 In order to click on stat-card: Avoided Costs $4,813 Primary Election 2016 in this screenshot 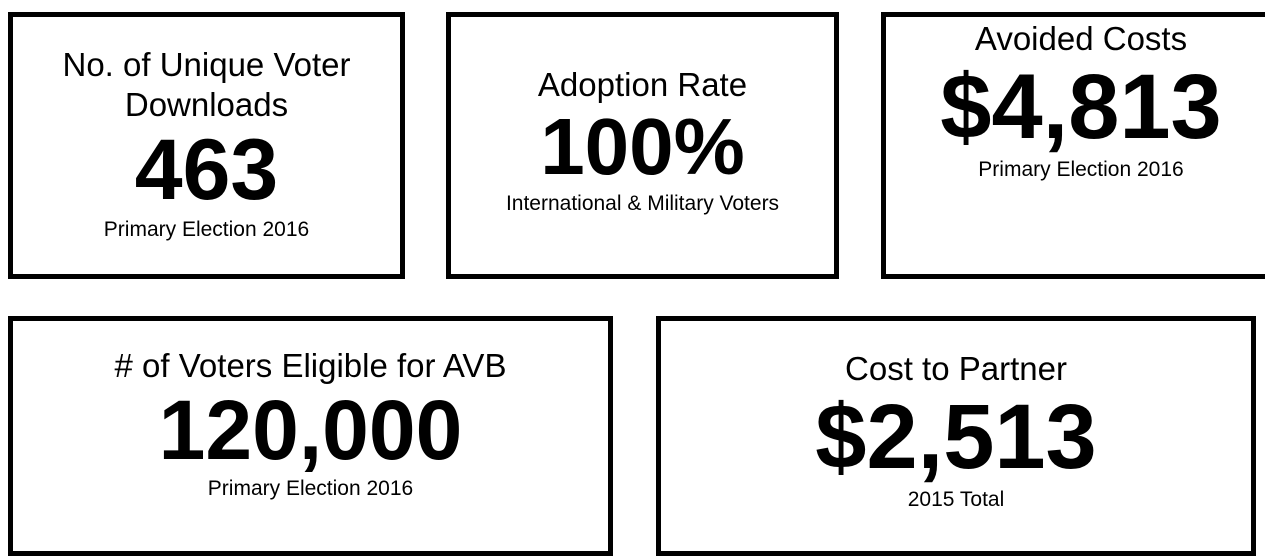, I will do `click(1073, 145)`.